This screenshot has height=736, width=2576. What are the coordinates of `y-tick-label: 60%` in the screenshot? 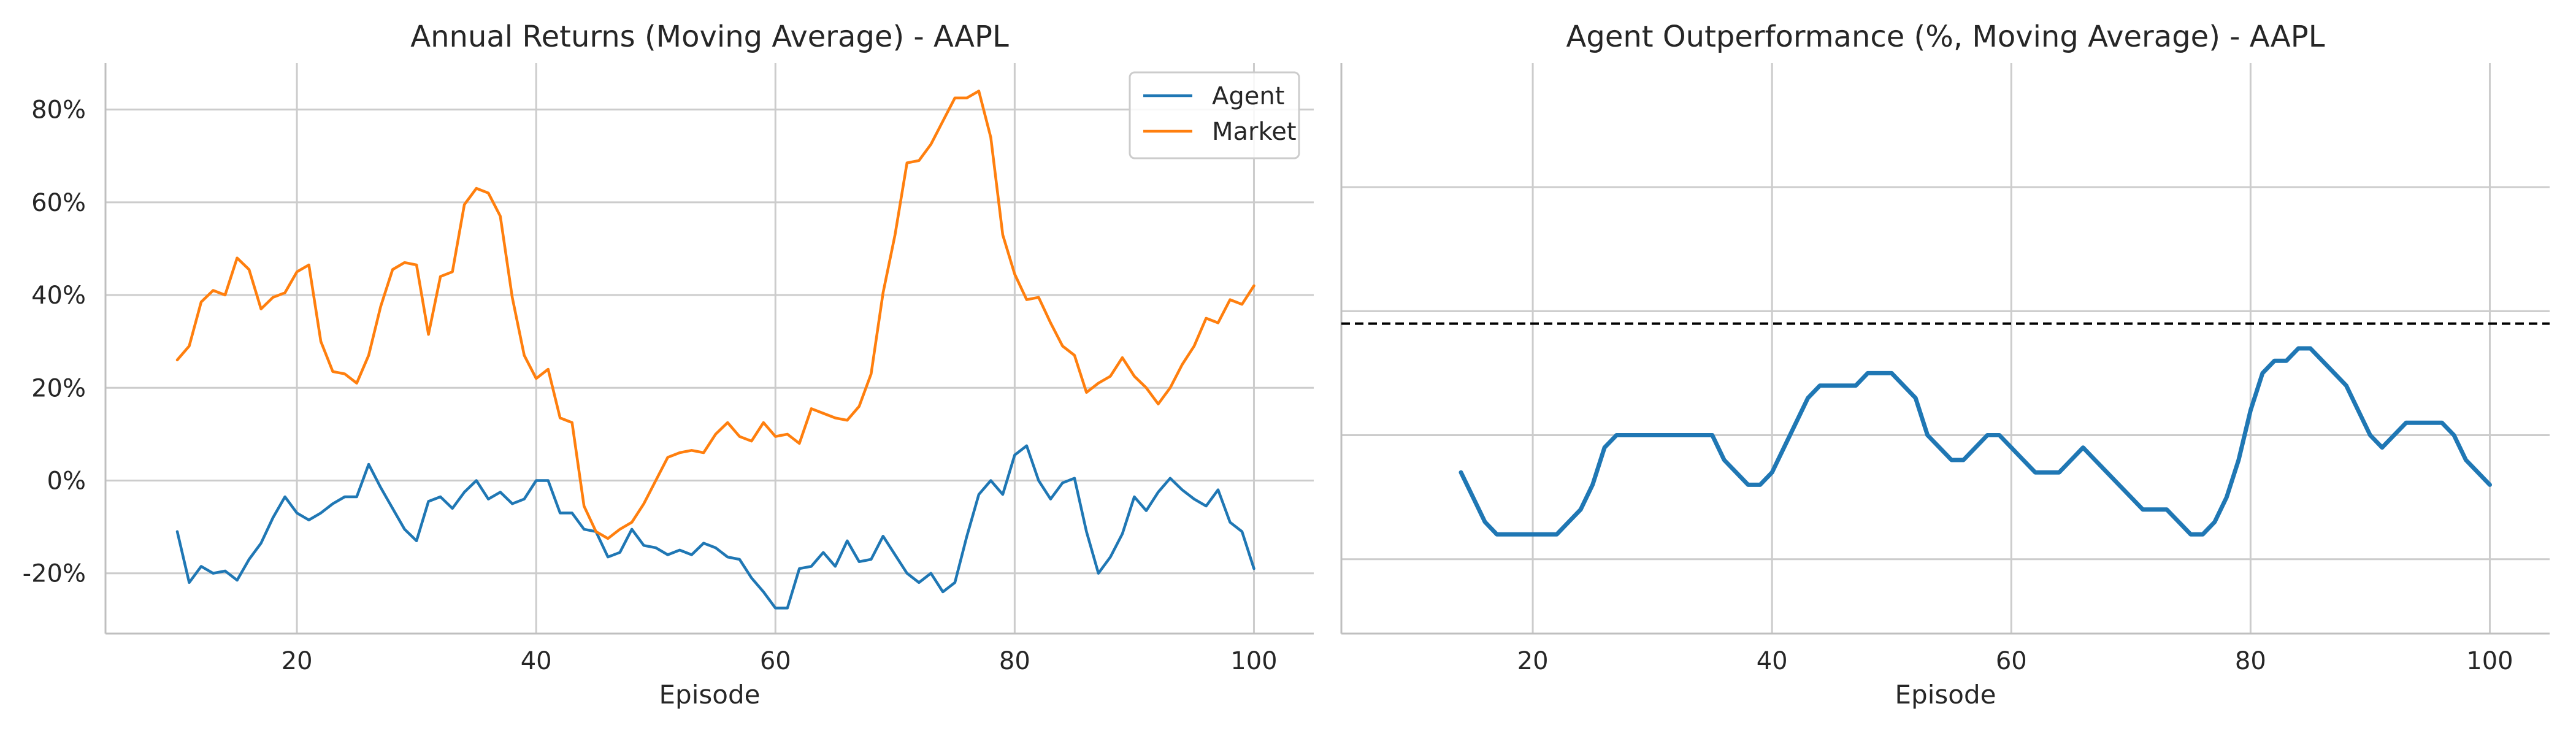 It's located at (58, 203).